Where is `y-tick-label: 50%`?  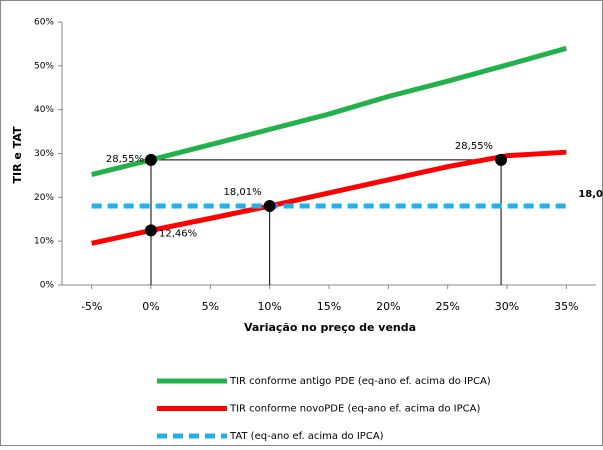 y-tick-label: 50% is located at coordinates (44, 66).